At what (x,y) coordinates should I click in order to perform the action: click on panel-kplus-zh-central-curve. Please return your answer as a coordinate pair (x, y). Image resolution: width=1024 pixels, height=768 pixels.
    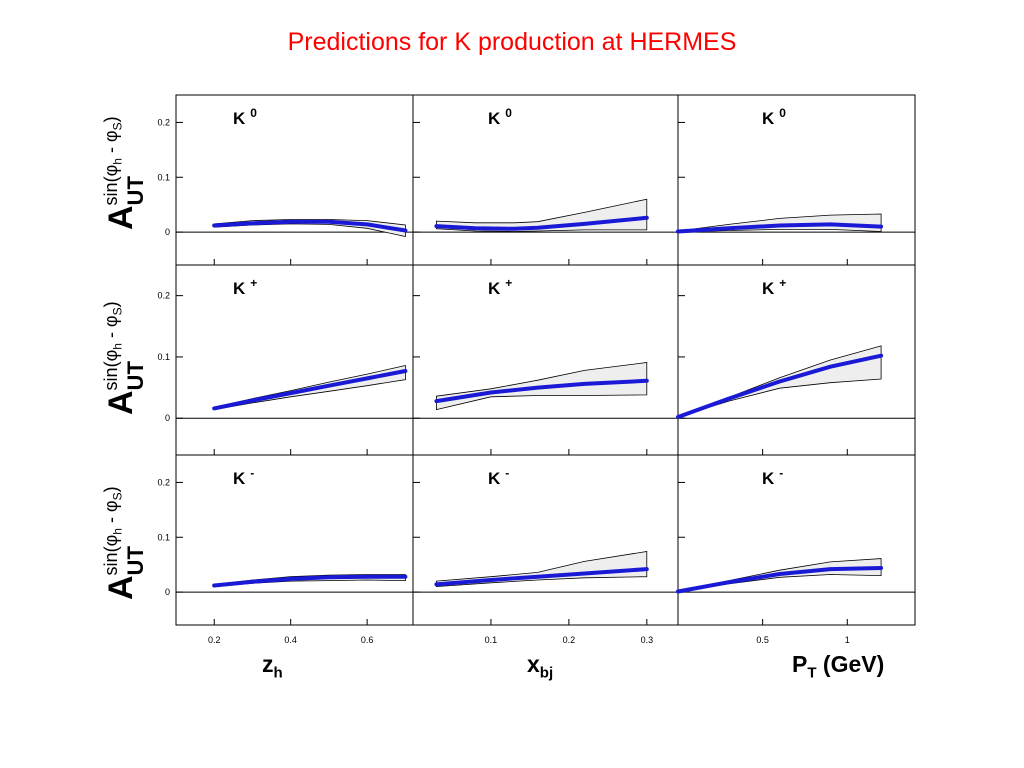
    Looking at the image, I should click on (310, 390).